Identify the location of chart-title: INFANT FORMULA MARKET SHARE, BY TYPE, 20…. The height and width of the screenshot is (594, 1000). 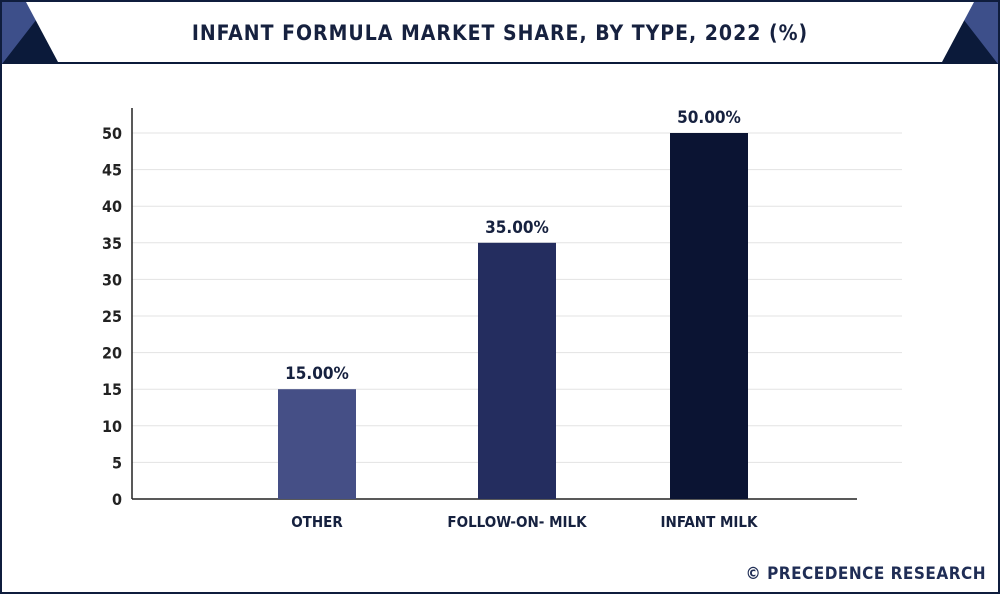
(500, 33).